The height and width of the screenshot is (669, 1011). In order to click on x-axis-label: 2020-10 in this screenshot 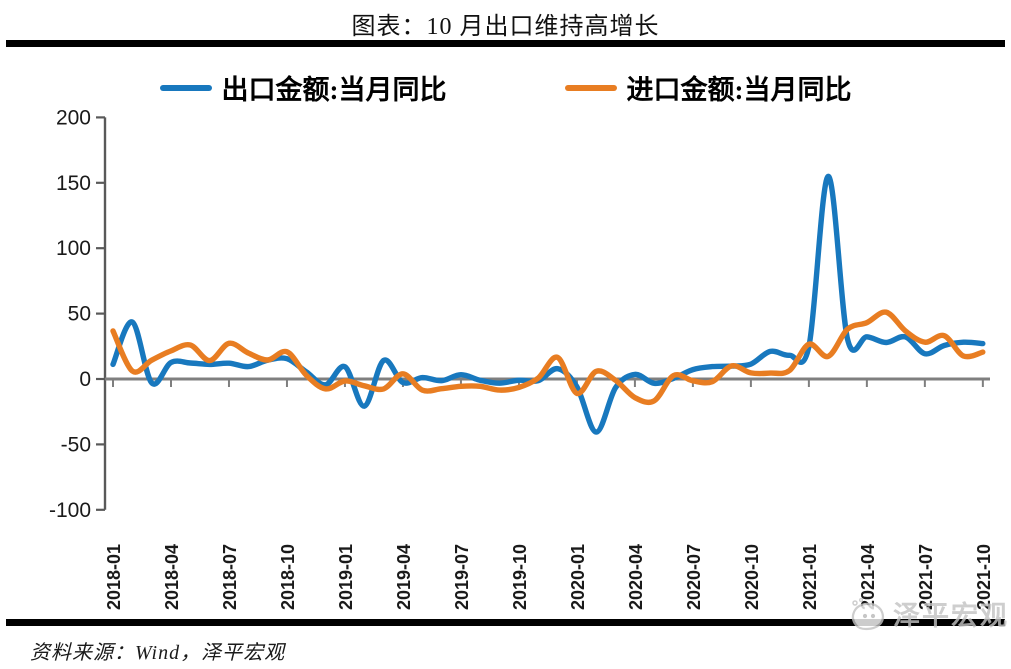, I will do `click(752, 577)`.